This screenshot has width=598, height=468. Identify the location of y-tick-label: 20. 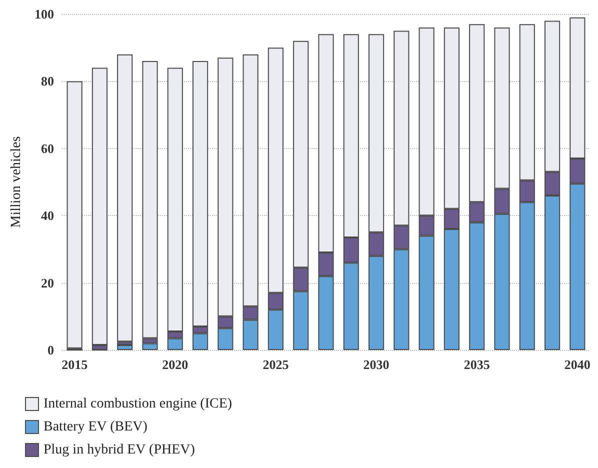
(47, 282).